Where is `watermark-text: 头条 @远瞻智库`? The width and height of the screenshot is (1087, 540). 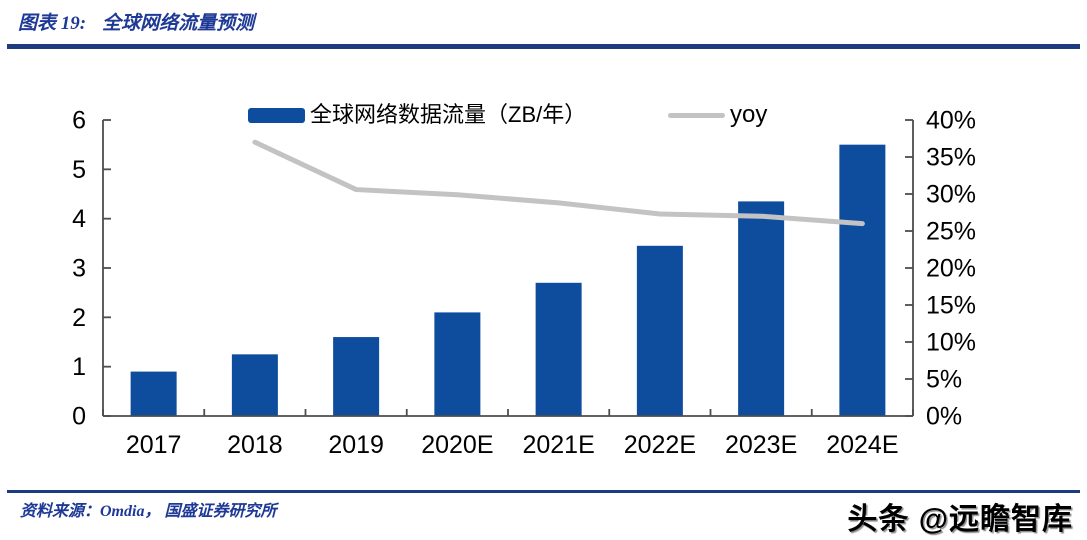 watermark-text: 头条 @远瞻智库 is located at coordinates (960, 519).